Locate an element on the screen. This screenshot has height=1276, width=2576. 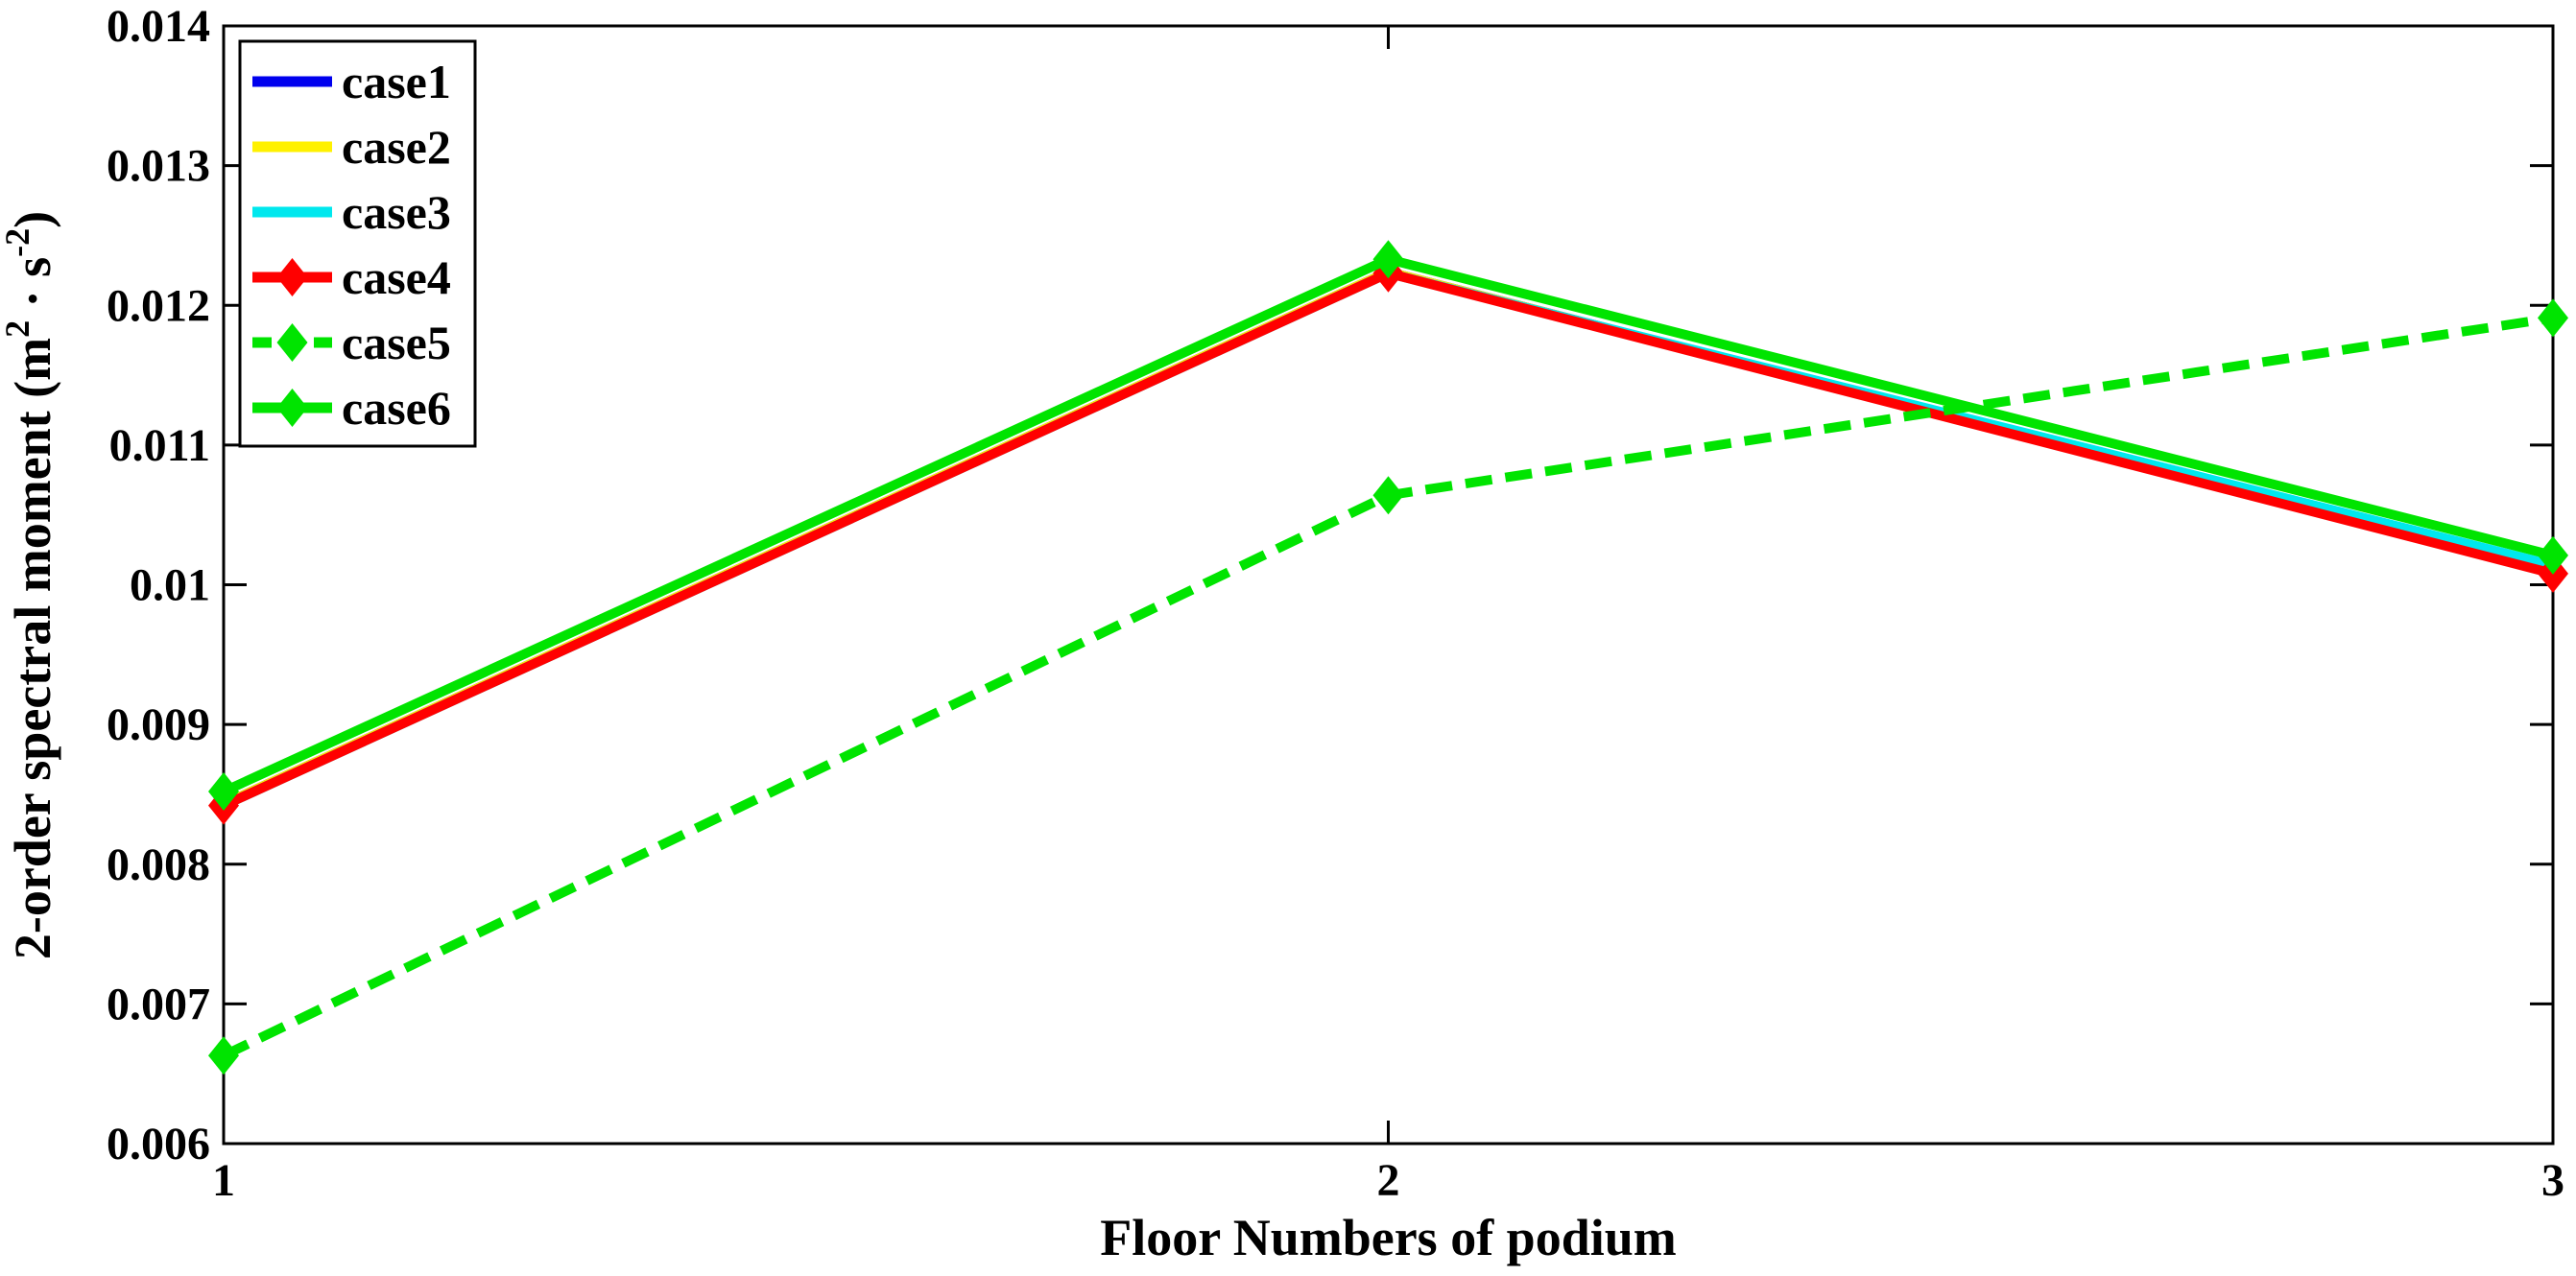
y-tick-label: 0.014 is located at coordinates (158, 26).